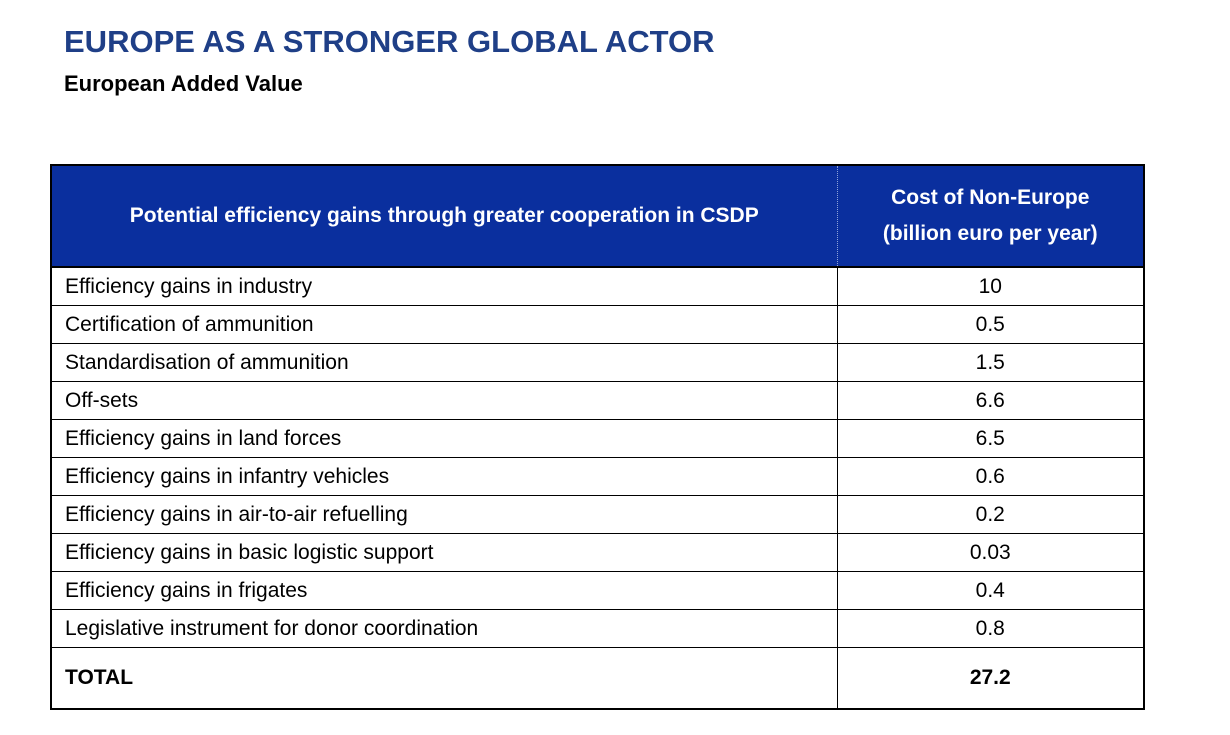 The image size is (1230, 735). I want to click on row-value: 0.2, so click(990, 514).